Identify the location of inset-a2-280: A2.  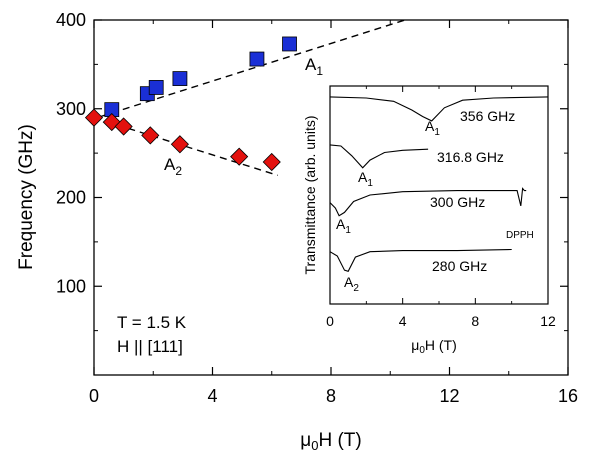
(351, 284).